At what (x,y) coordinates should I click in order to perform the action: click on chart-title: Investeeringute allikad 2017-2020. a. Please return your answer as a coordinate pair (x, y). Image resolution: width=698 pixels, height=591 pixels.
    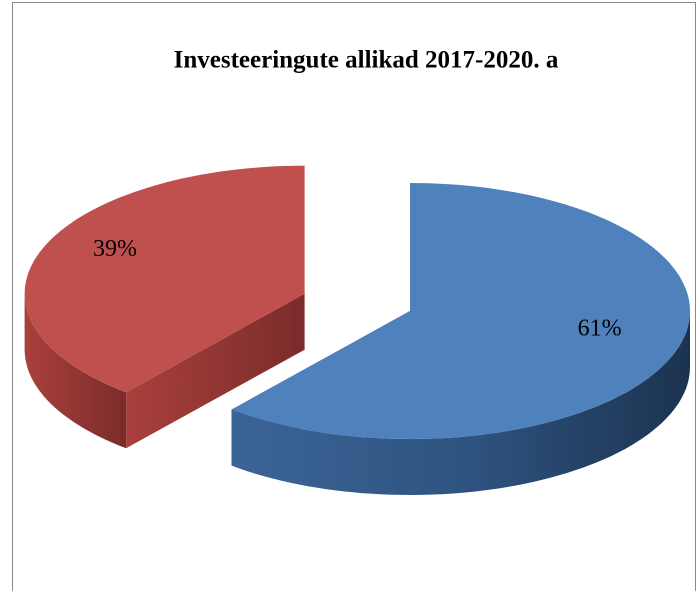
    Looking at the image, I should click on (366, 60).